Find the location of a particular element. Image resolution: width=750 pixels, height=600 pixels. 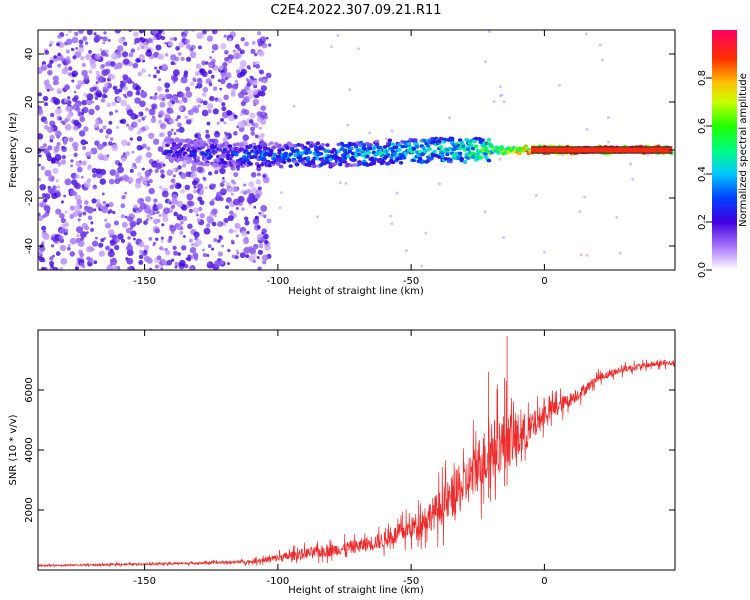

spectrogram-y-tick-label: 0 is located at coordinates (29, 150).